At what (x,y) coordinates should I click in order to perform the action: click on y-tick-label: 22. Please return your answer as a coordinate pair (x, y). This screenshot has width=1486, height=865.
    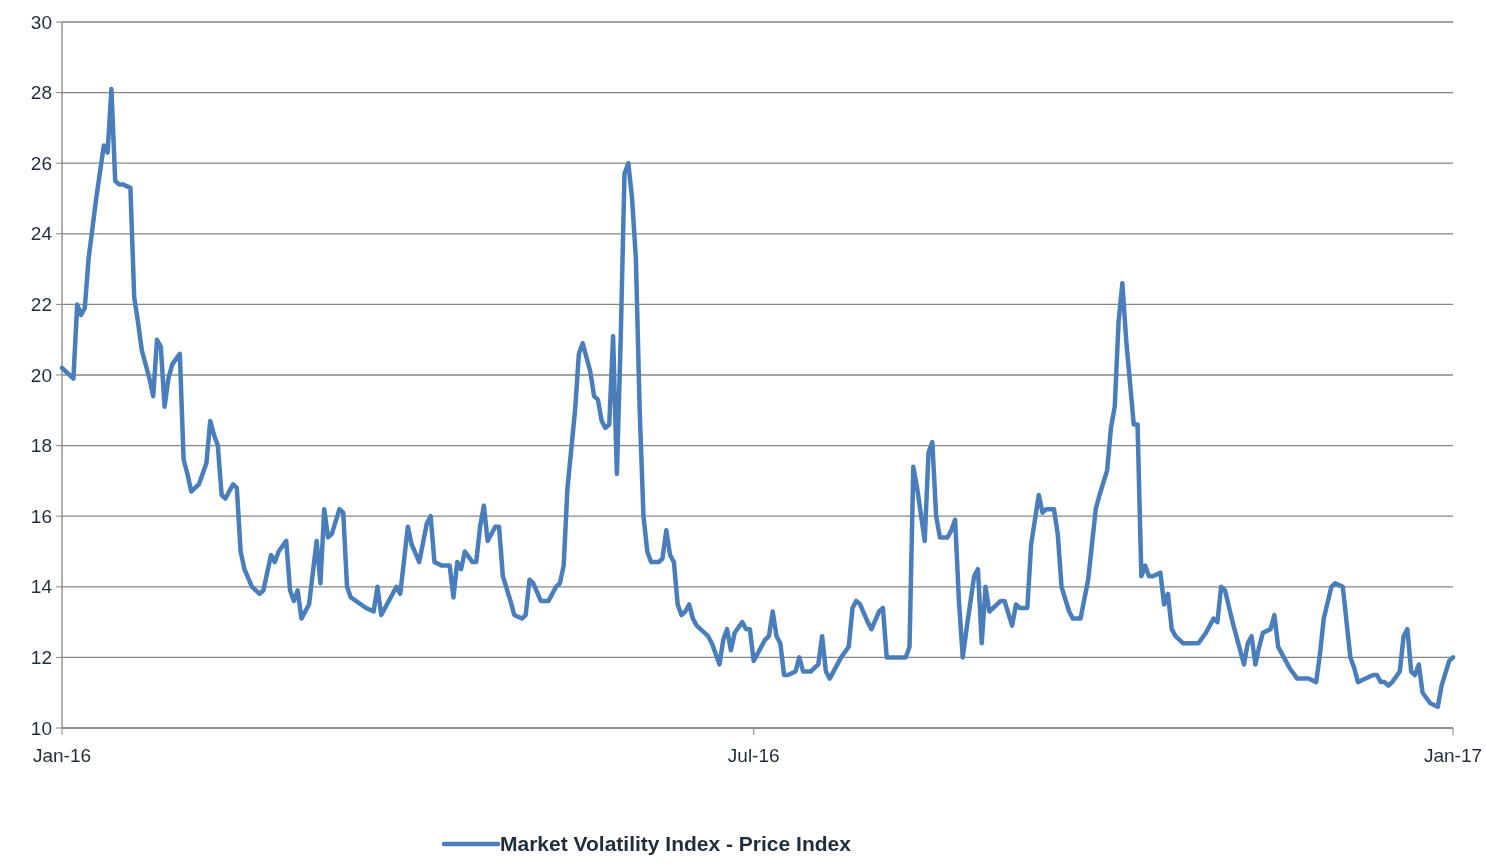
    Looking at the image, I should click on (41, 305).